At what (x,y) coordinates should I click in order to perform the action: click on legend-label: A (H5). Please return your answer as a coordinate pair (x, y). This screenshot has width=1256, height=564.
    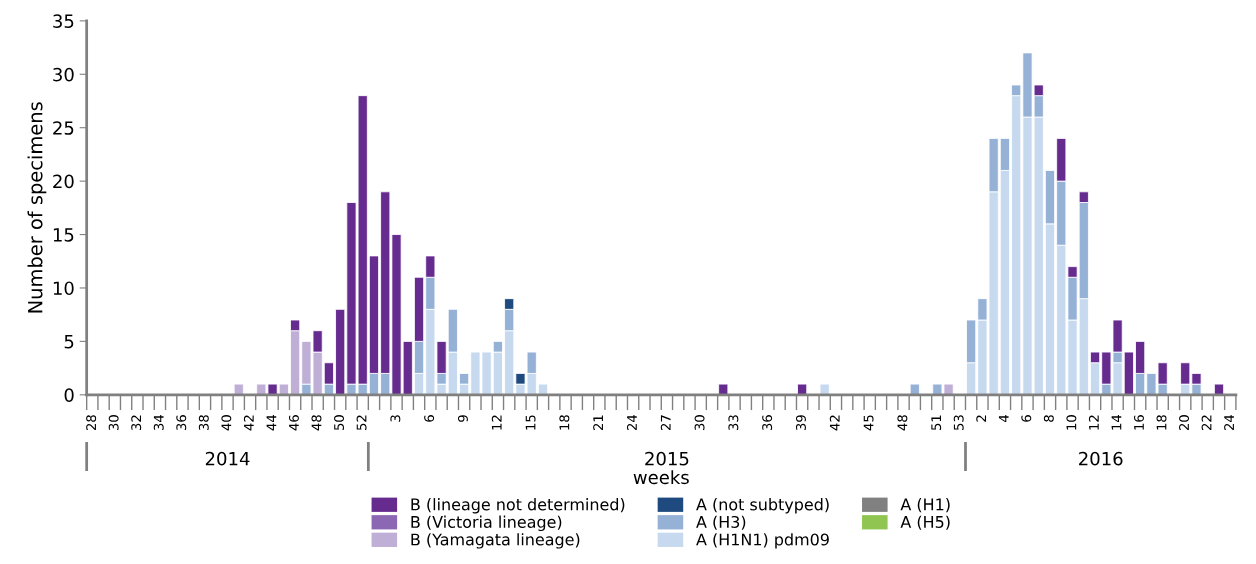
    Looking at the image, I should click on (925, 522).